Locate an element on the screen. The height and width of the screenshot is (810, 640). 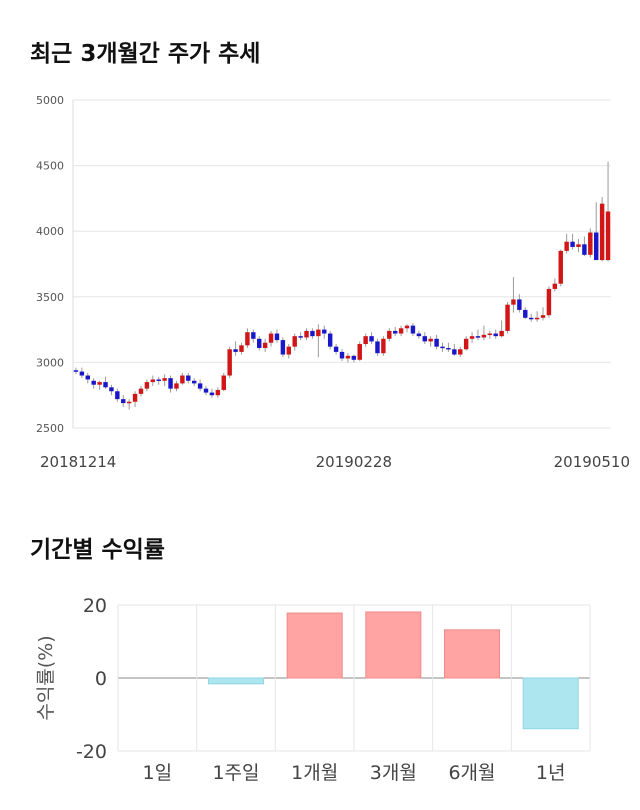
price-chart-title: 최근 3개월간 주가 추세 is located at coordinates (145, 54).